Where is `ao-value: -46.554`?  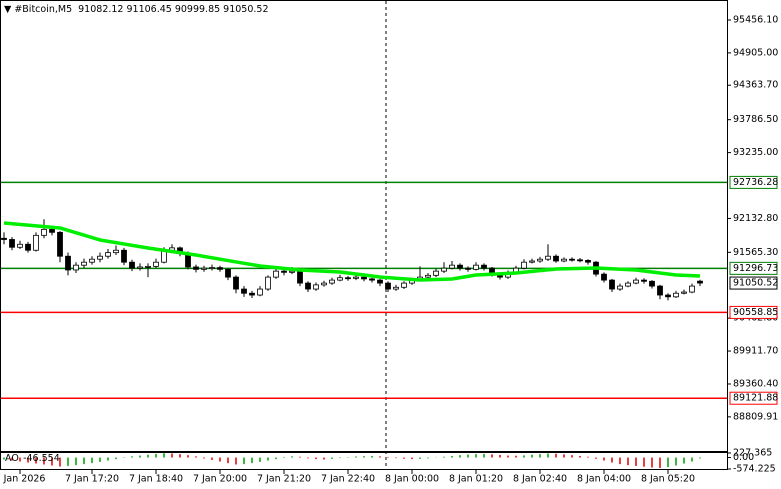 ao-value: -46.554 is located at coordinates (41, 458).